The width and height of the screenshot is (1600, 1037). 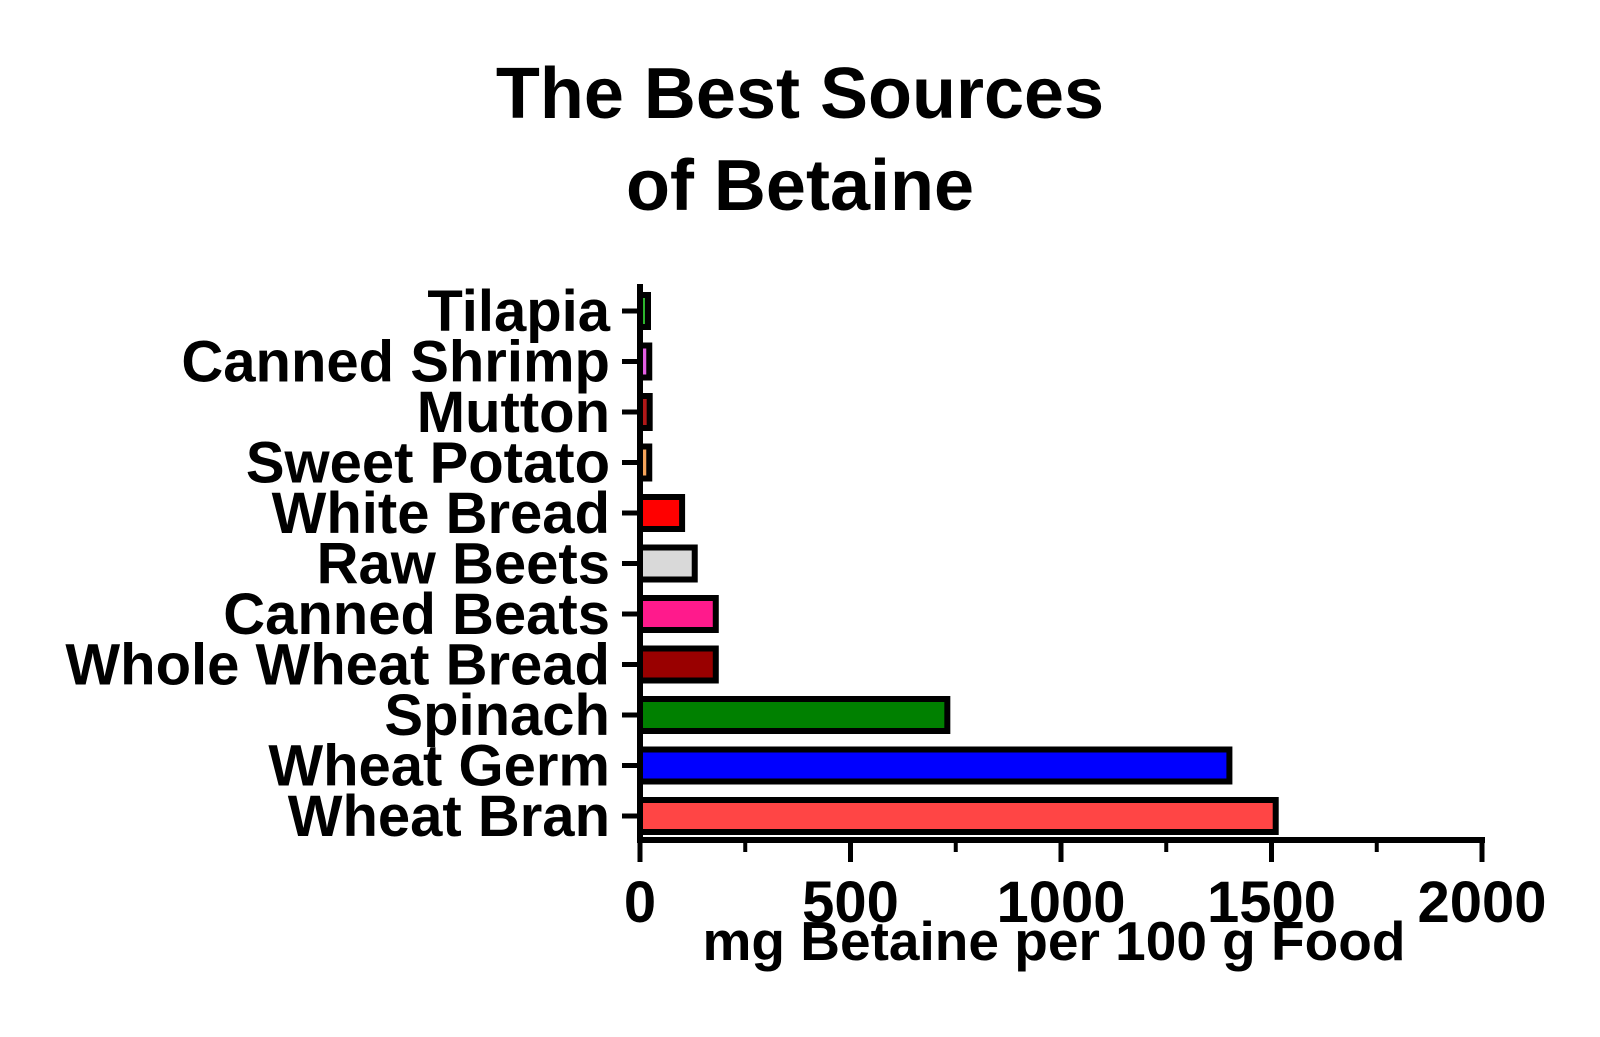 What do you see at coordinates (439, 766) in the screenshot?
I see `category-label-wheat-germ: Wheat Germ` at bounding box center [439, 766].